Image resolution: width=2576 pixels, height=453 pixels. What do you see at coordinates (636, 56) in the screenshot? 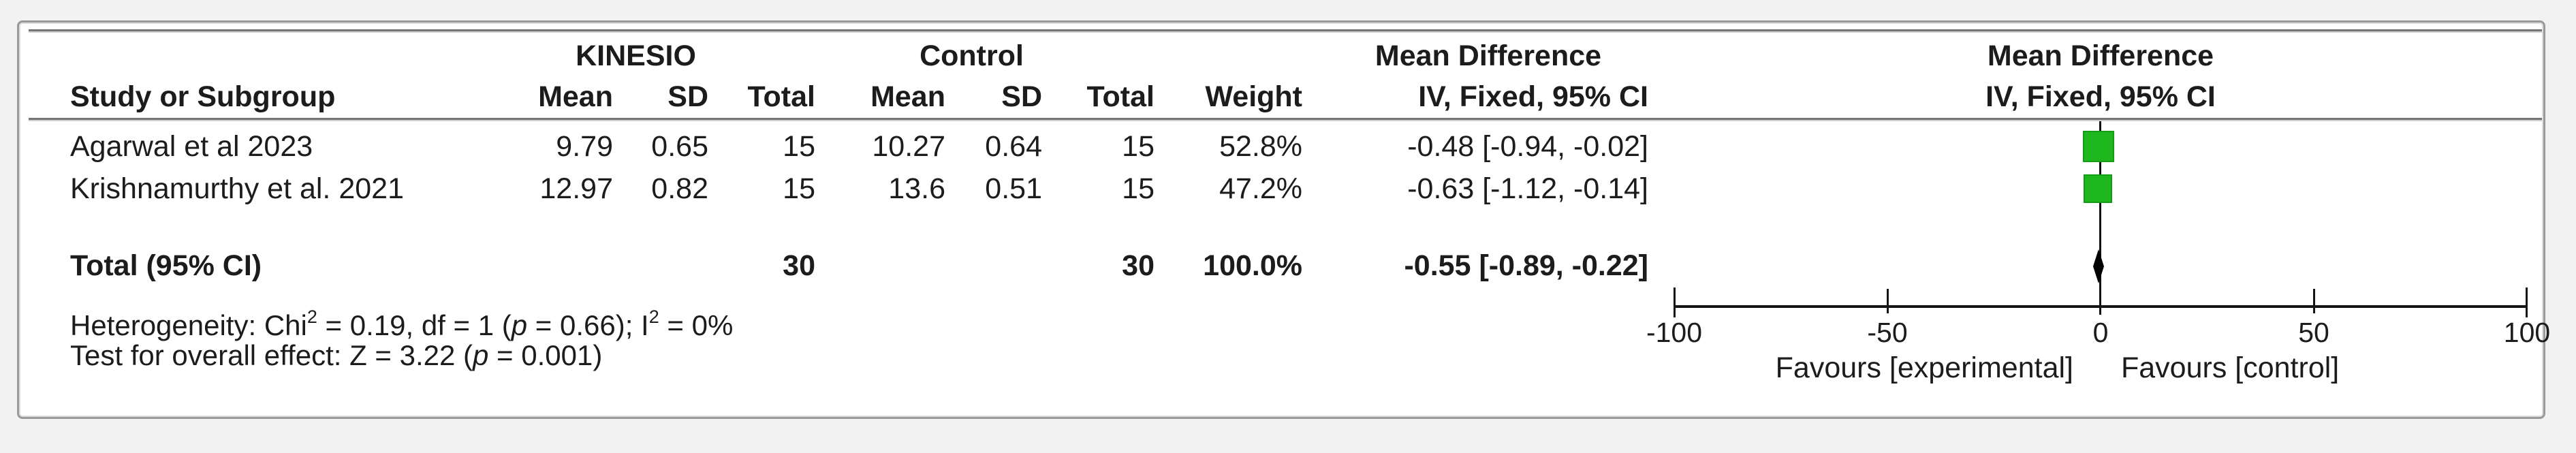
I see `group-header-experimental: KINESIO` at bounding box center [636, 56].